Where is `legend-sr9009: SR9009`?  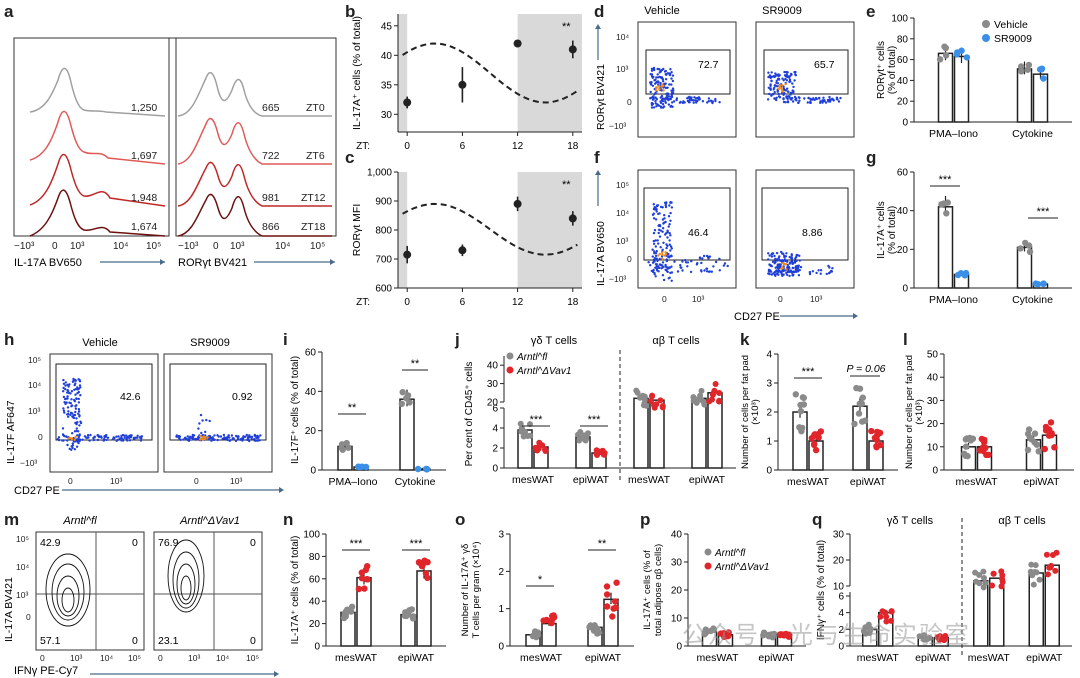 legend-sr9009: SR9009 is located at coordinates (1013, 39).